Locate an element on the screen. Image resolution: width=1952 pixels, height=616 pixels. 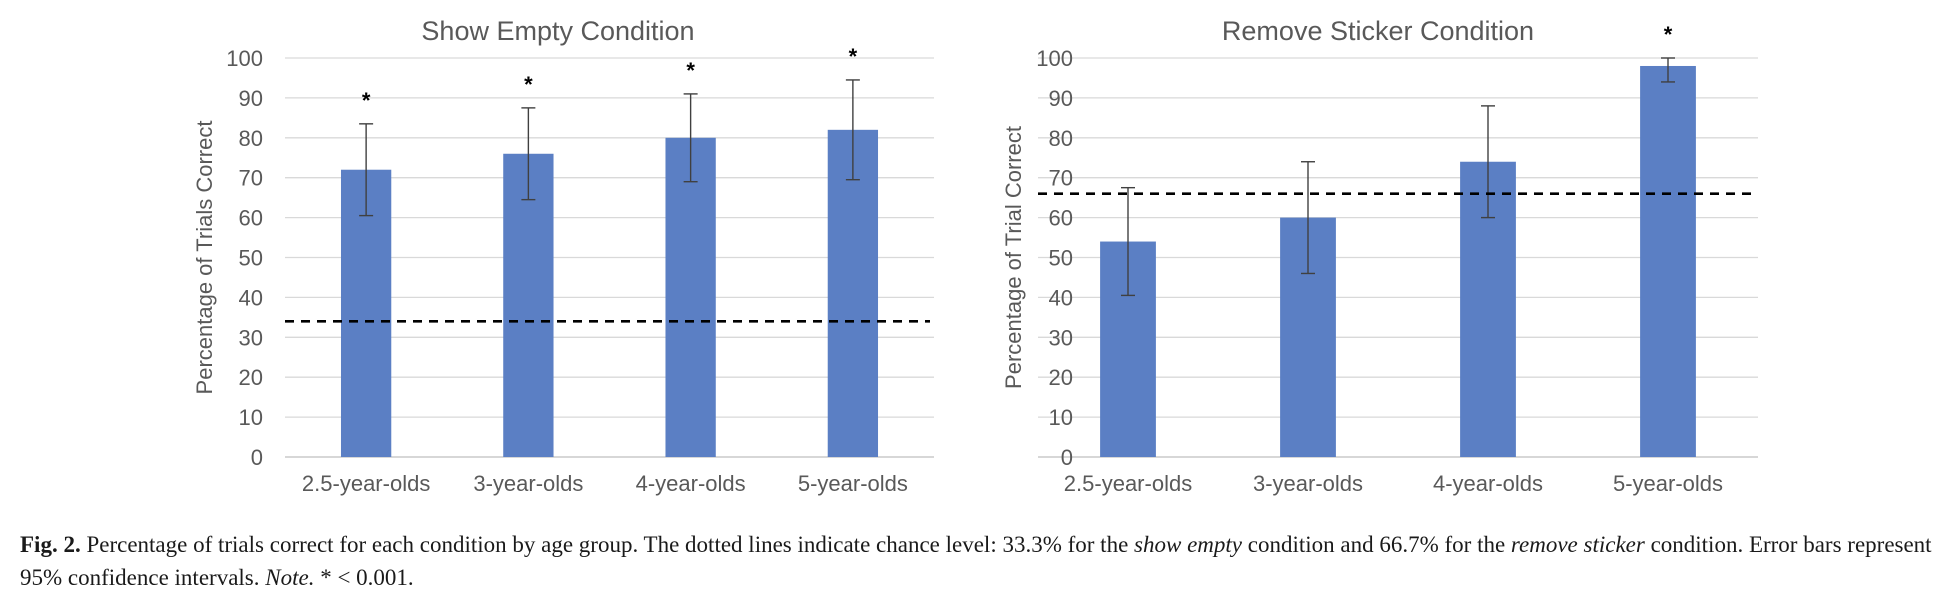
y-axis-label: Percentage of Trial Correct is located at coordinates (1013, 257).